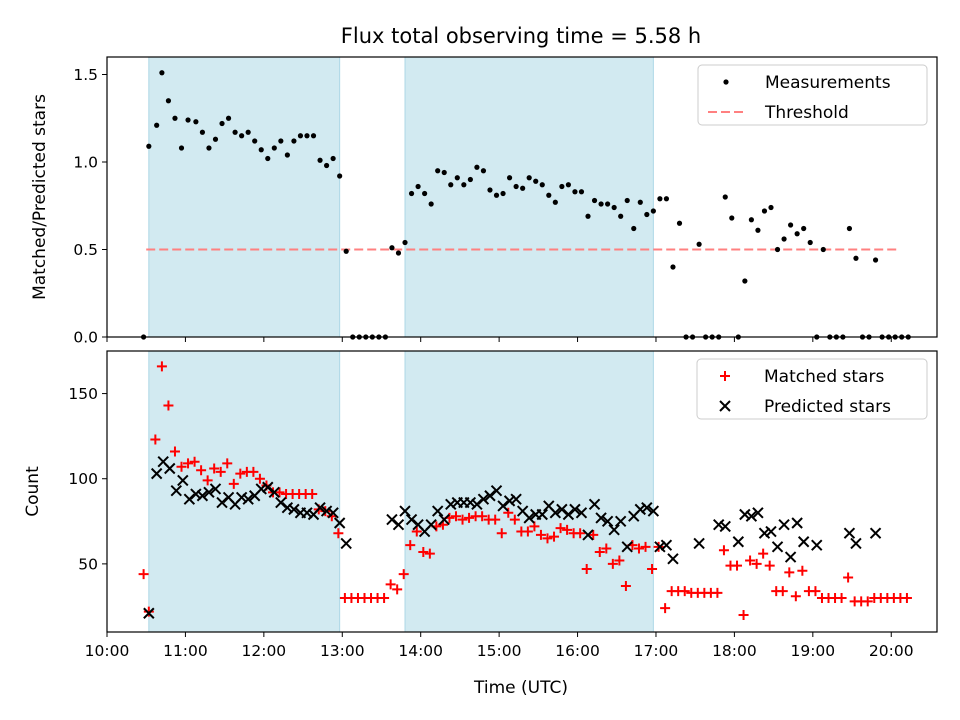 The width and height of the screenshot is (960, 720). What do you see at coordinates (520, 688) in the screenshot?
I see `x-axis-label: Time (UTC)` at bounding box center [520, 688].